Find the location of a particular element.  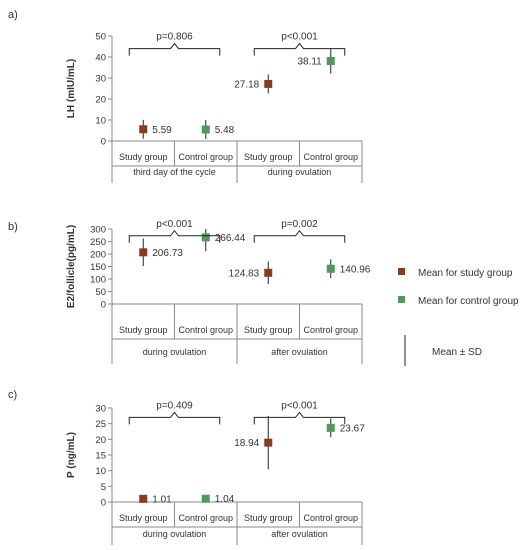

p-value-label: p=0.409 is located at coordinates (174, 405).